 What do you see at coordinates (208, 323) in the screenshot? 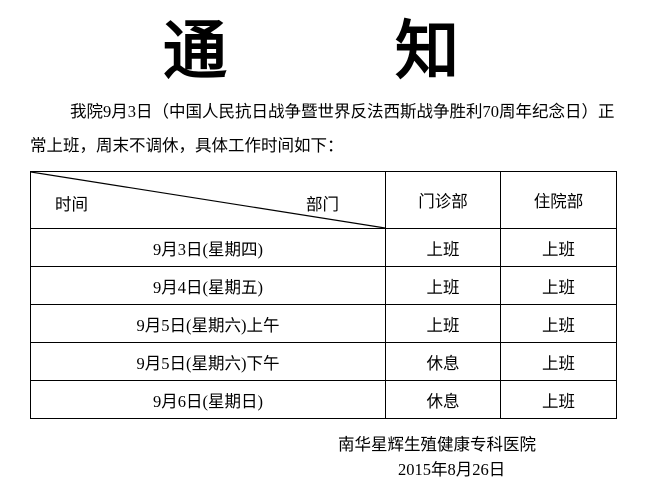
I see `row-date: 9月5日(星期六)上午` at bounding box center [208, 323].